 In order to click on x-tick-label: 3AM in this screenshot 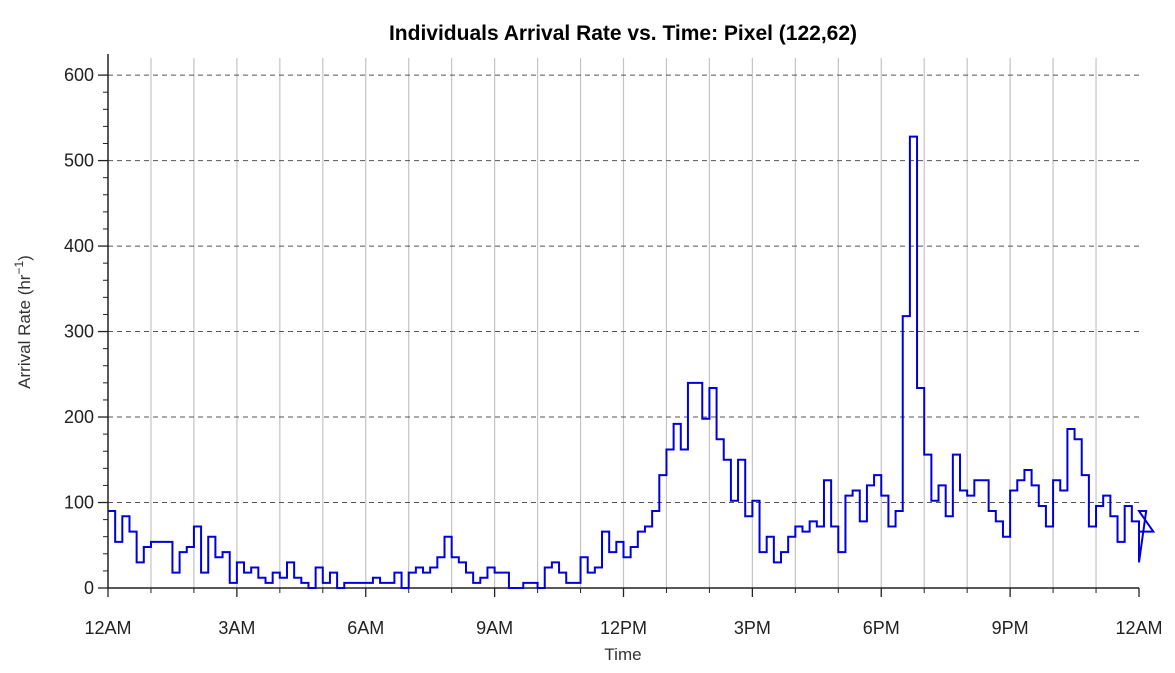, I will do `click(236, 628)`.